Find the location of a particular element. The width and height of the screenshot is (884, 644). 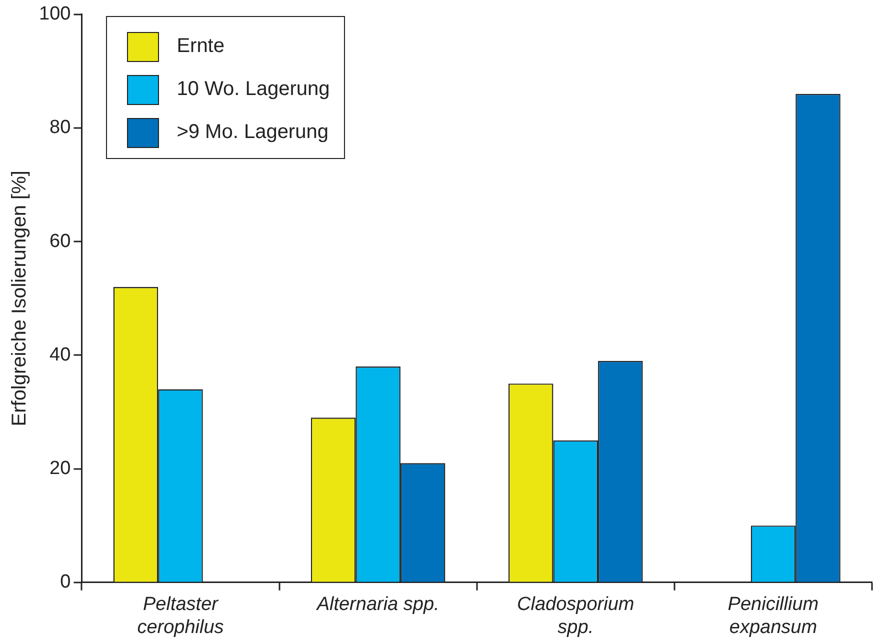

legend-label: 10 Wo. Lagerung is located at coordinates (253, 90).